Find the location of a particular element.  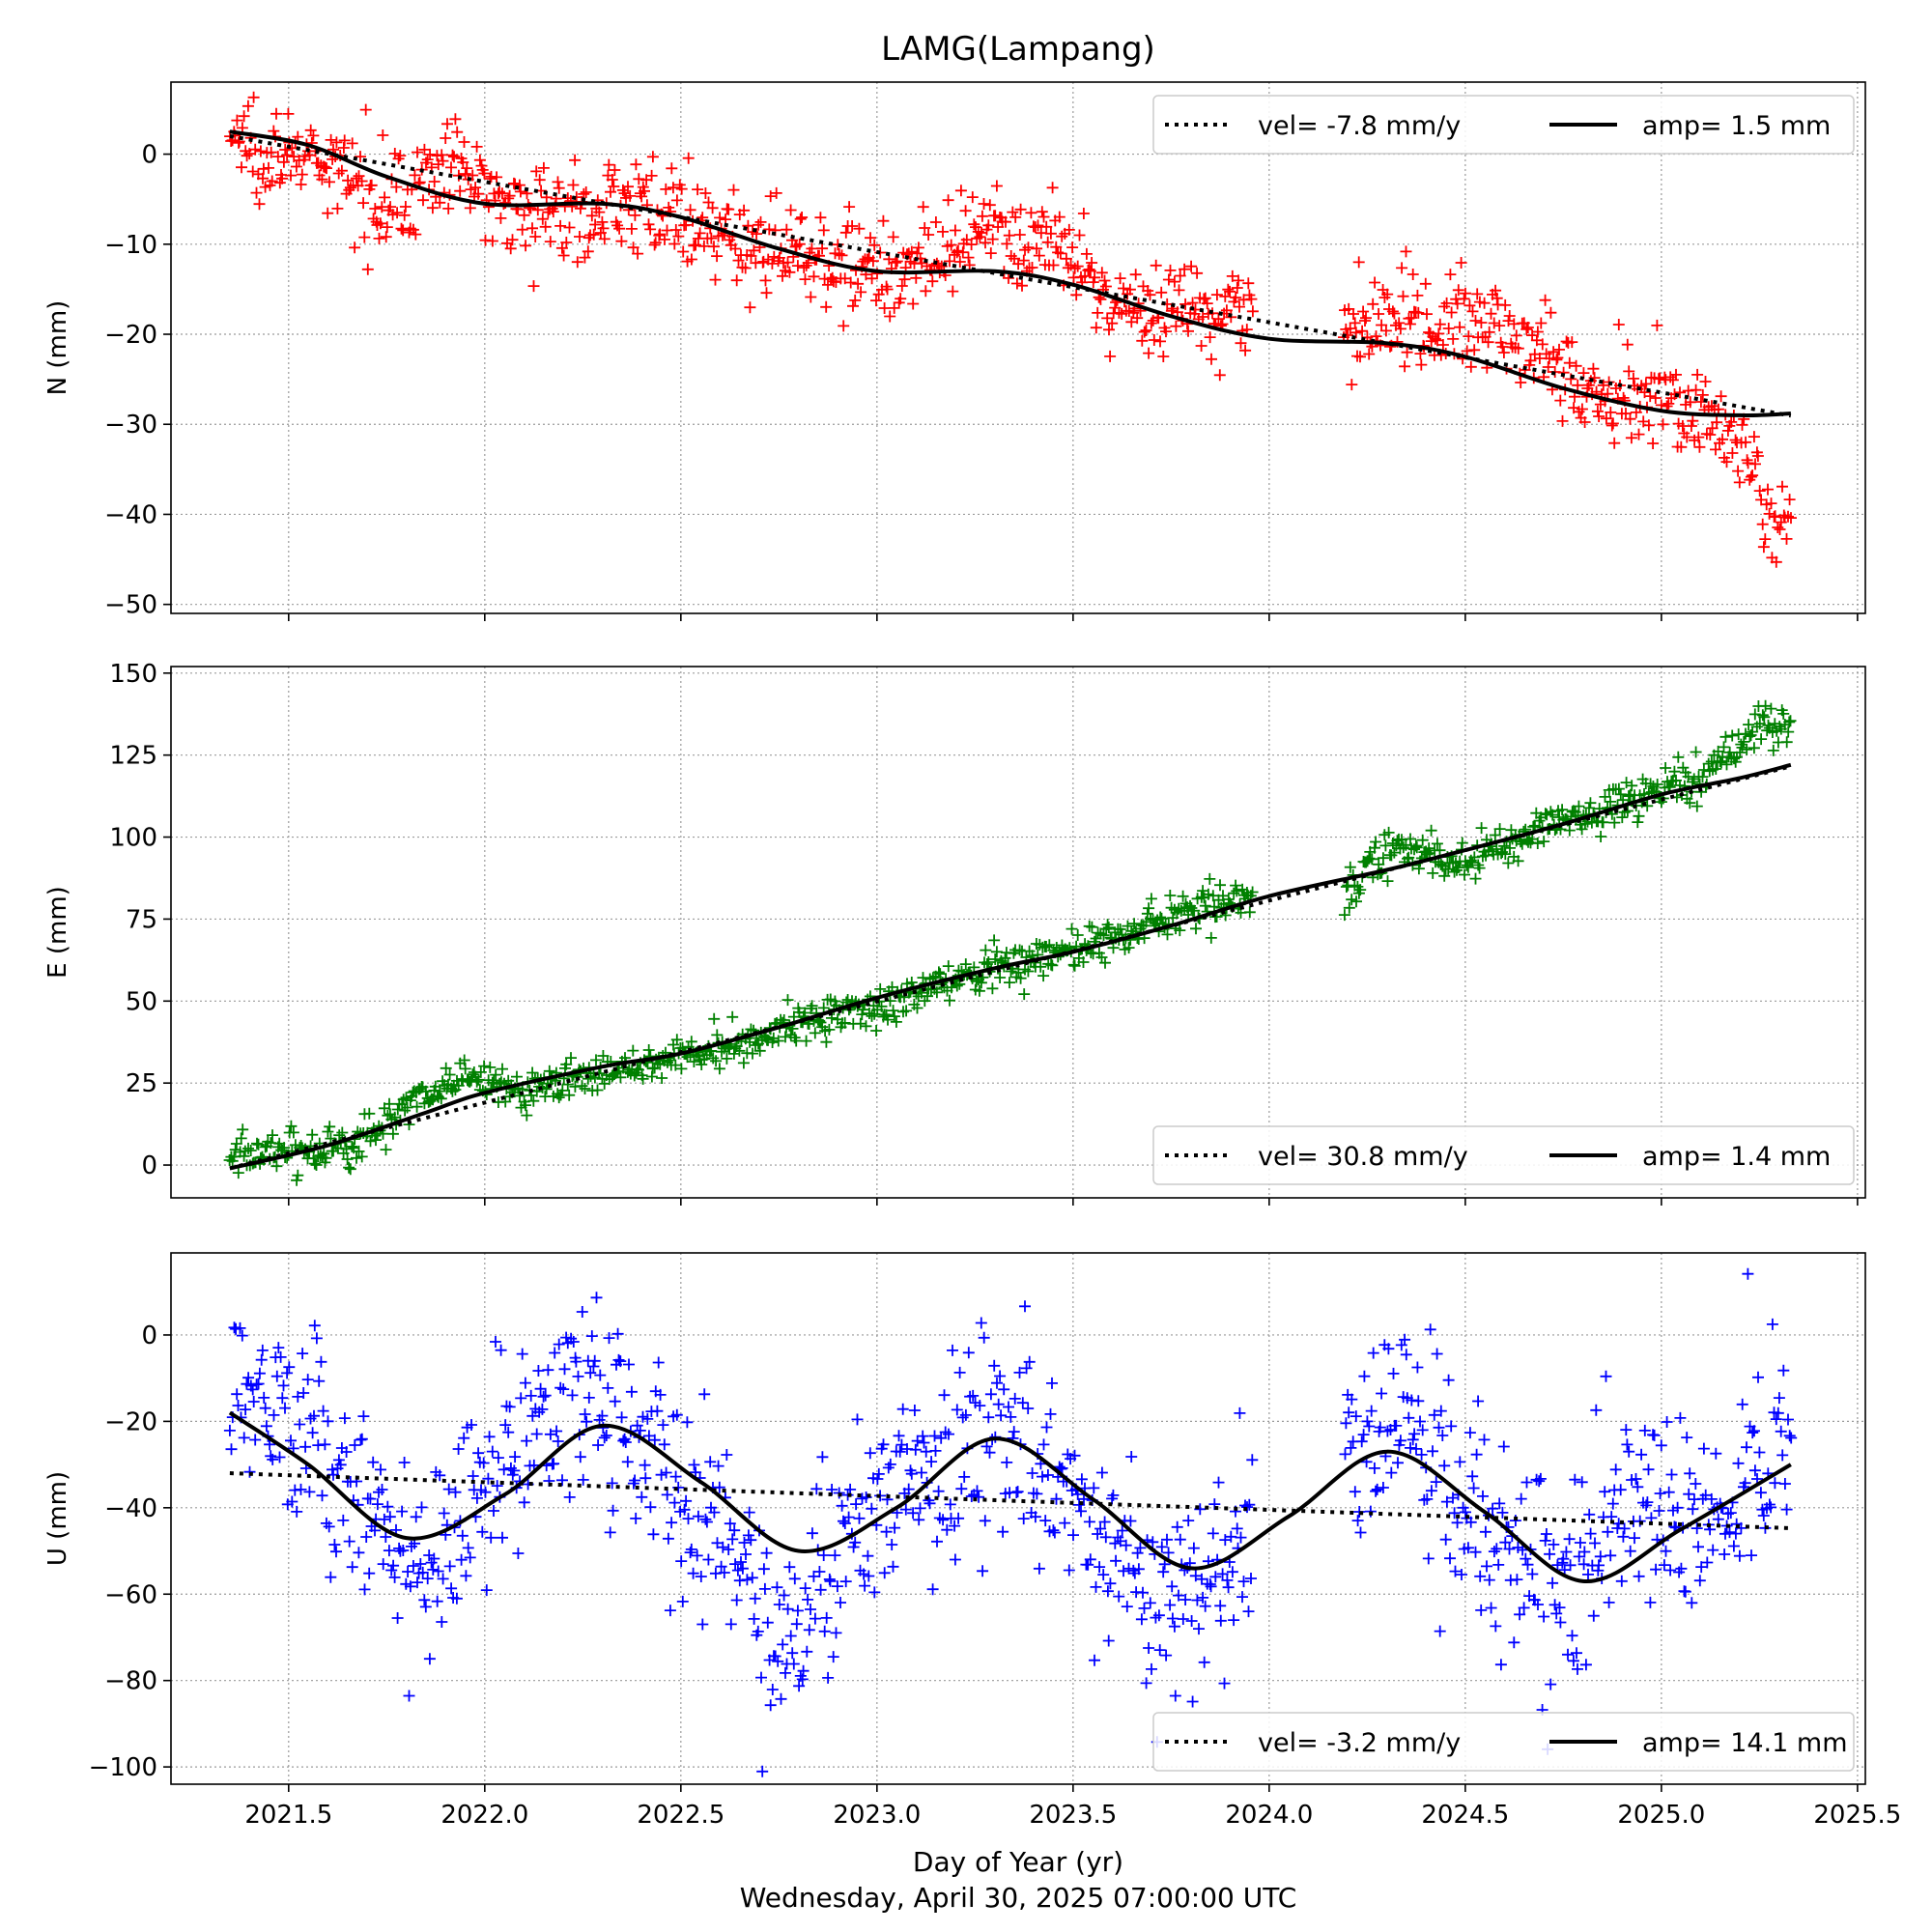

y-tick-label: 50 is located at coordinates (141, 1002).